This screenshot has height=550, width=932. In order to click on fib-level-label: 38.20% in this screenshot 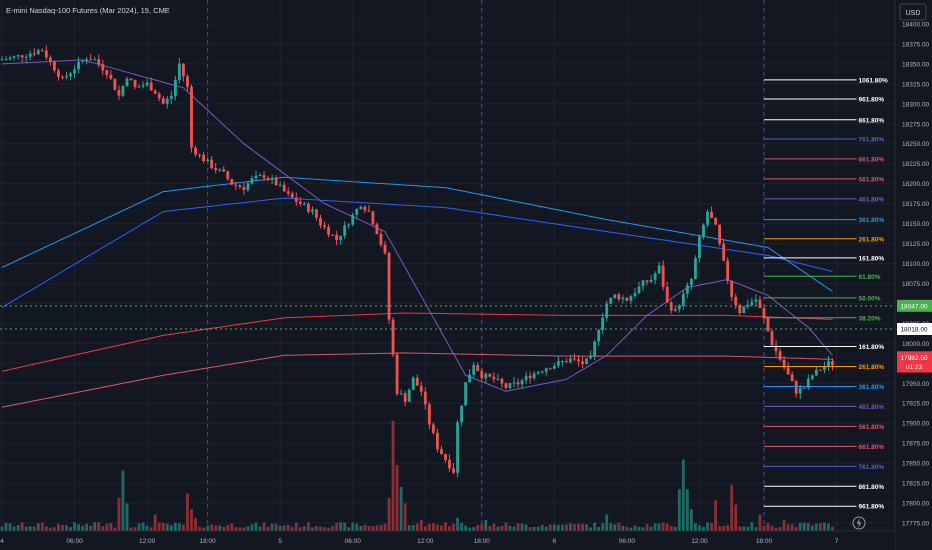, I will do `click(870, 318)`.